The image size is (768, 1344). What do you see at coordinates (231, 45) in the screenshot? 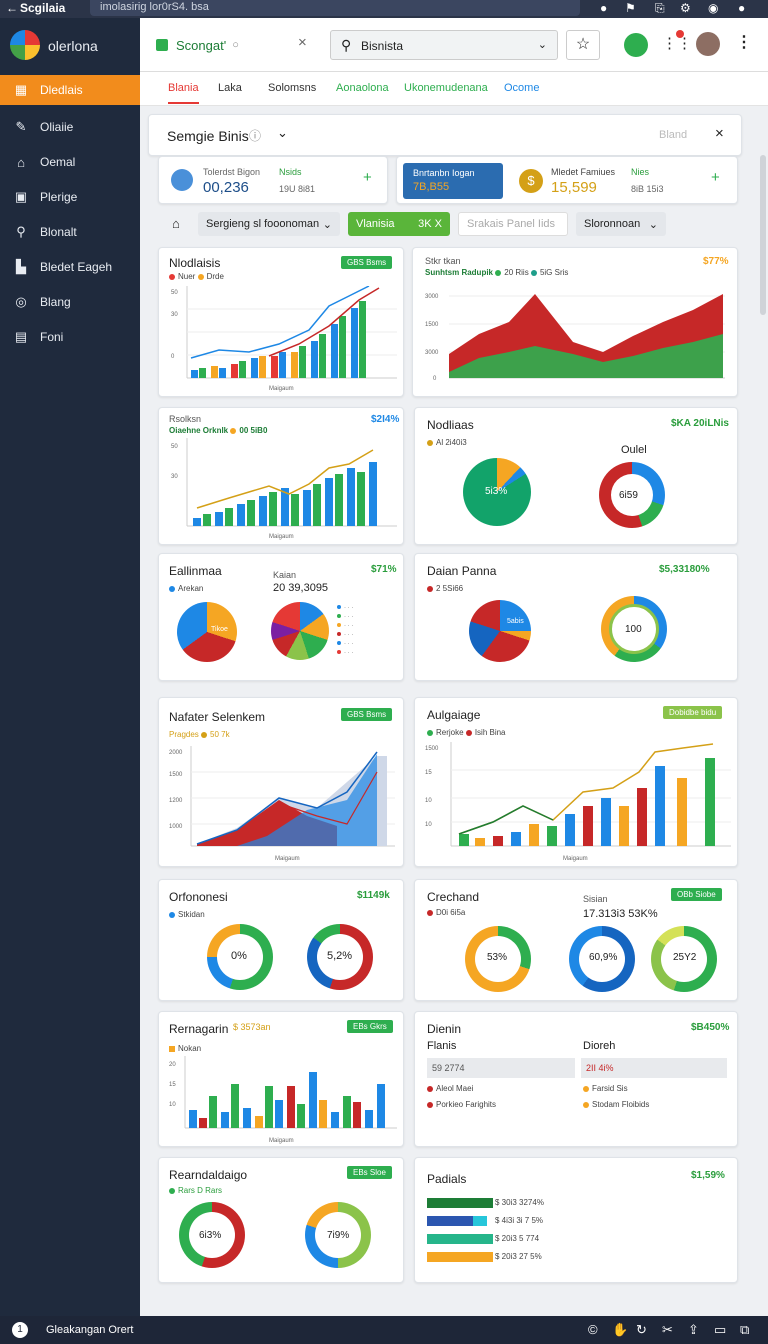
I see `doc-tab: Scongat' ○` at bounding box center [231, 45].